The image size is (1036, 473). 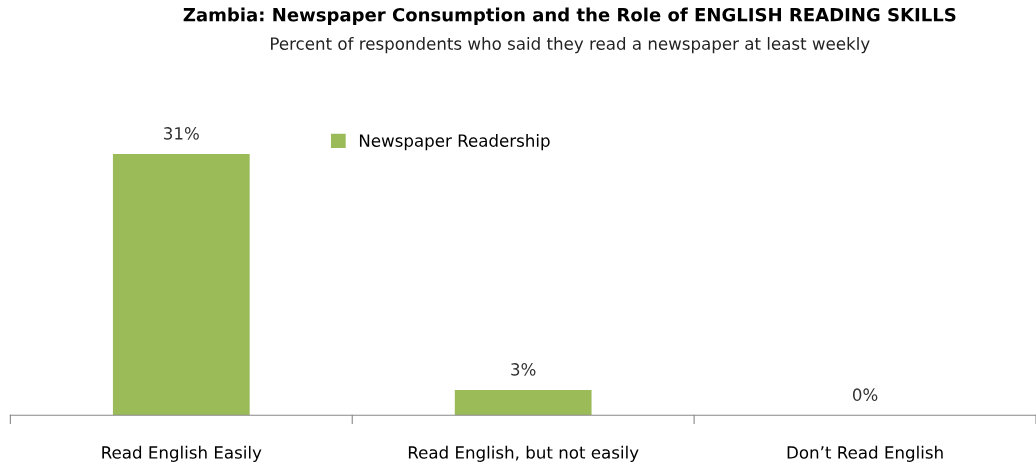 What do you see at coordinates (569, 16) in the screenshot?
I see `chart-title: Zambia: Newspaper Consumption and the Role of ENGLISH READING SKILLS` at bounding box center [569, 16].